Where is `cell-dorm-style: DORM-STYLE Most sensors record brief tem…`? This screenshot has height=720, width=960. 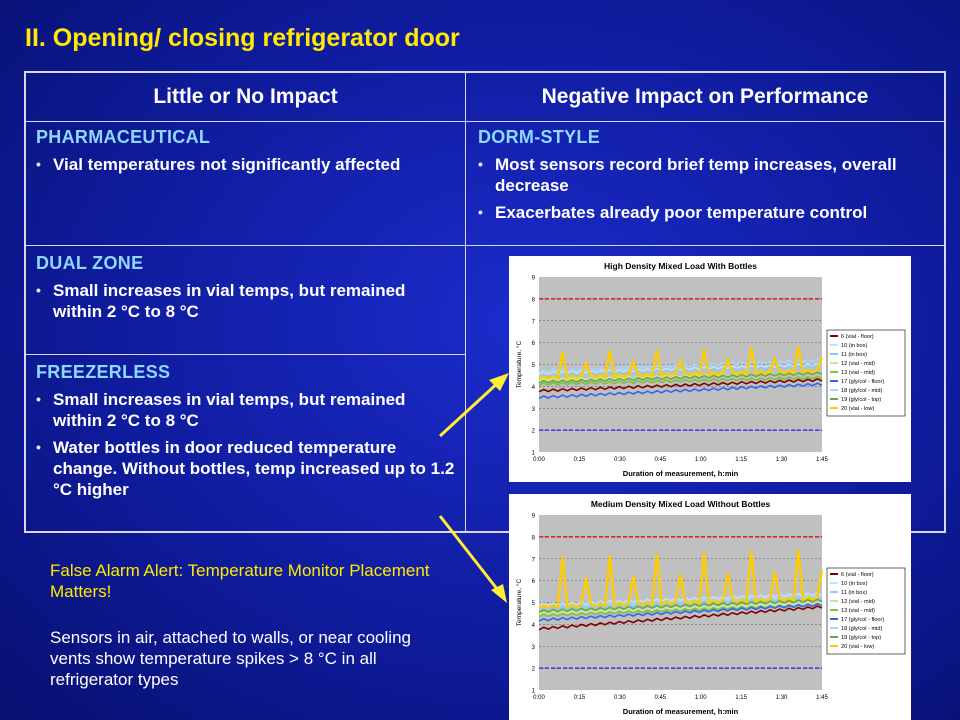
cell-dorm-style: DORM-STYLE Most sensors record brief tem… is located at coordinates (705, 175).